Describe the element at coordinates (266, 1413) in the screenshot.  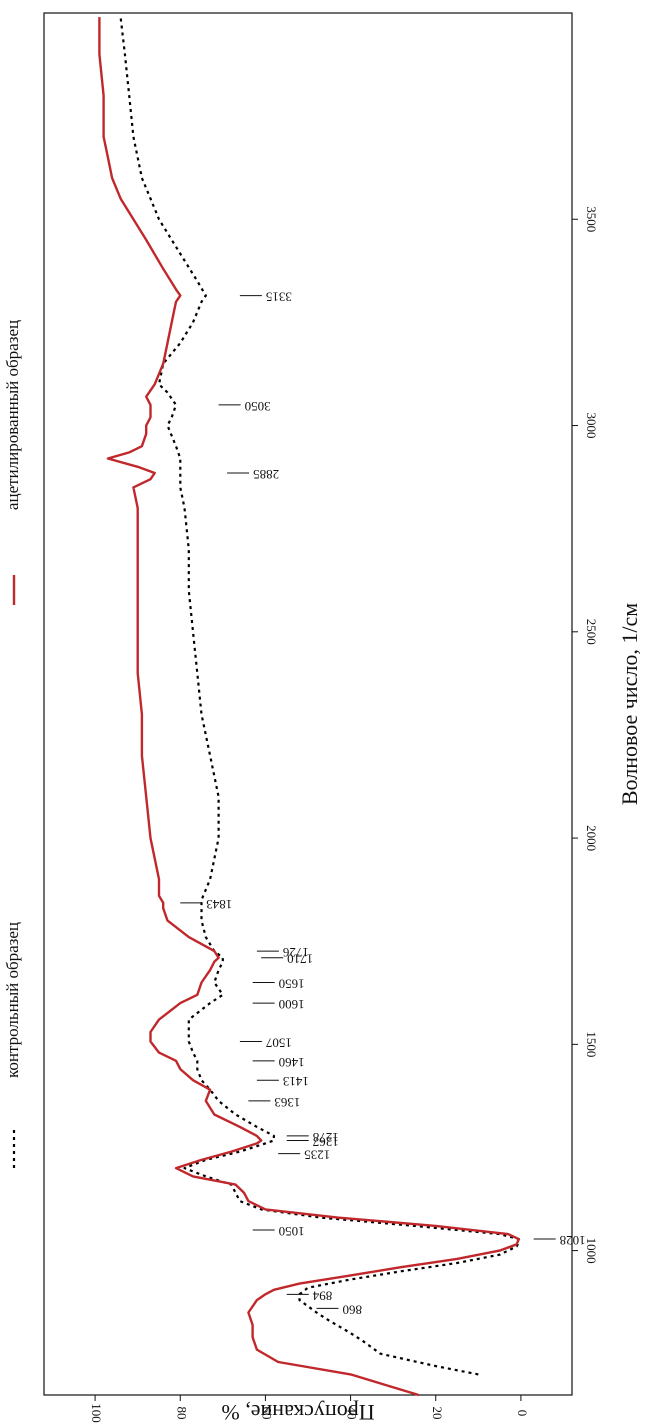
I see `y-tick-label: 60` at that location.